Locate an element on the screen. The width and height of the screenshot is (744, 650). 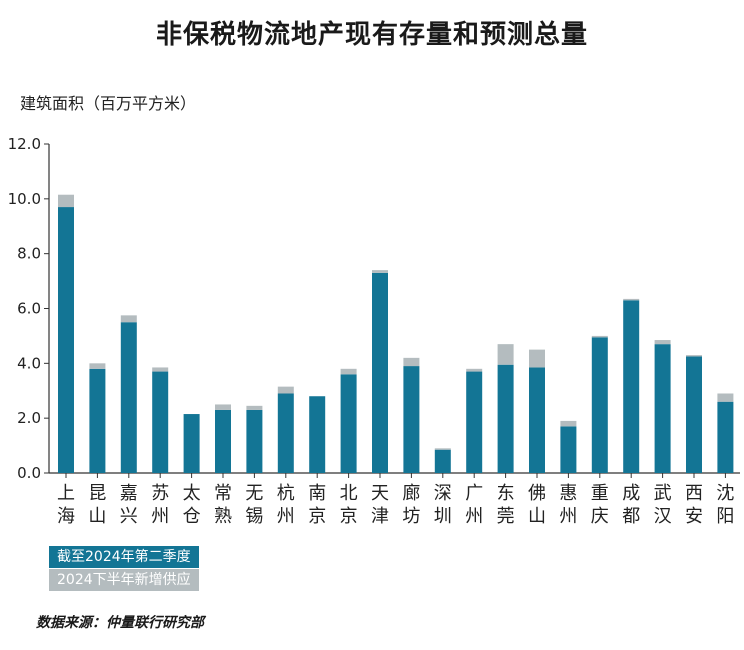
x-tick-label: 惠 is located at coordinates (568, 493).